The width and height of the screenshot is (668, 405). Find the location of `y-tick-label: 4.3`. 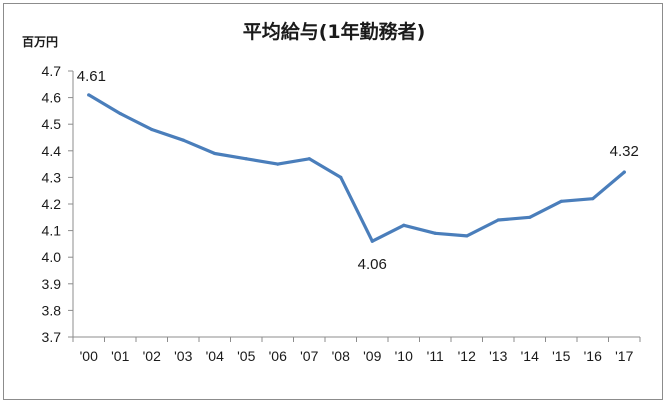

y-tick-label: 4.3 is located at coordinates (52, 177).